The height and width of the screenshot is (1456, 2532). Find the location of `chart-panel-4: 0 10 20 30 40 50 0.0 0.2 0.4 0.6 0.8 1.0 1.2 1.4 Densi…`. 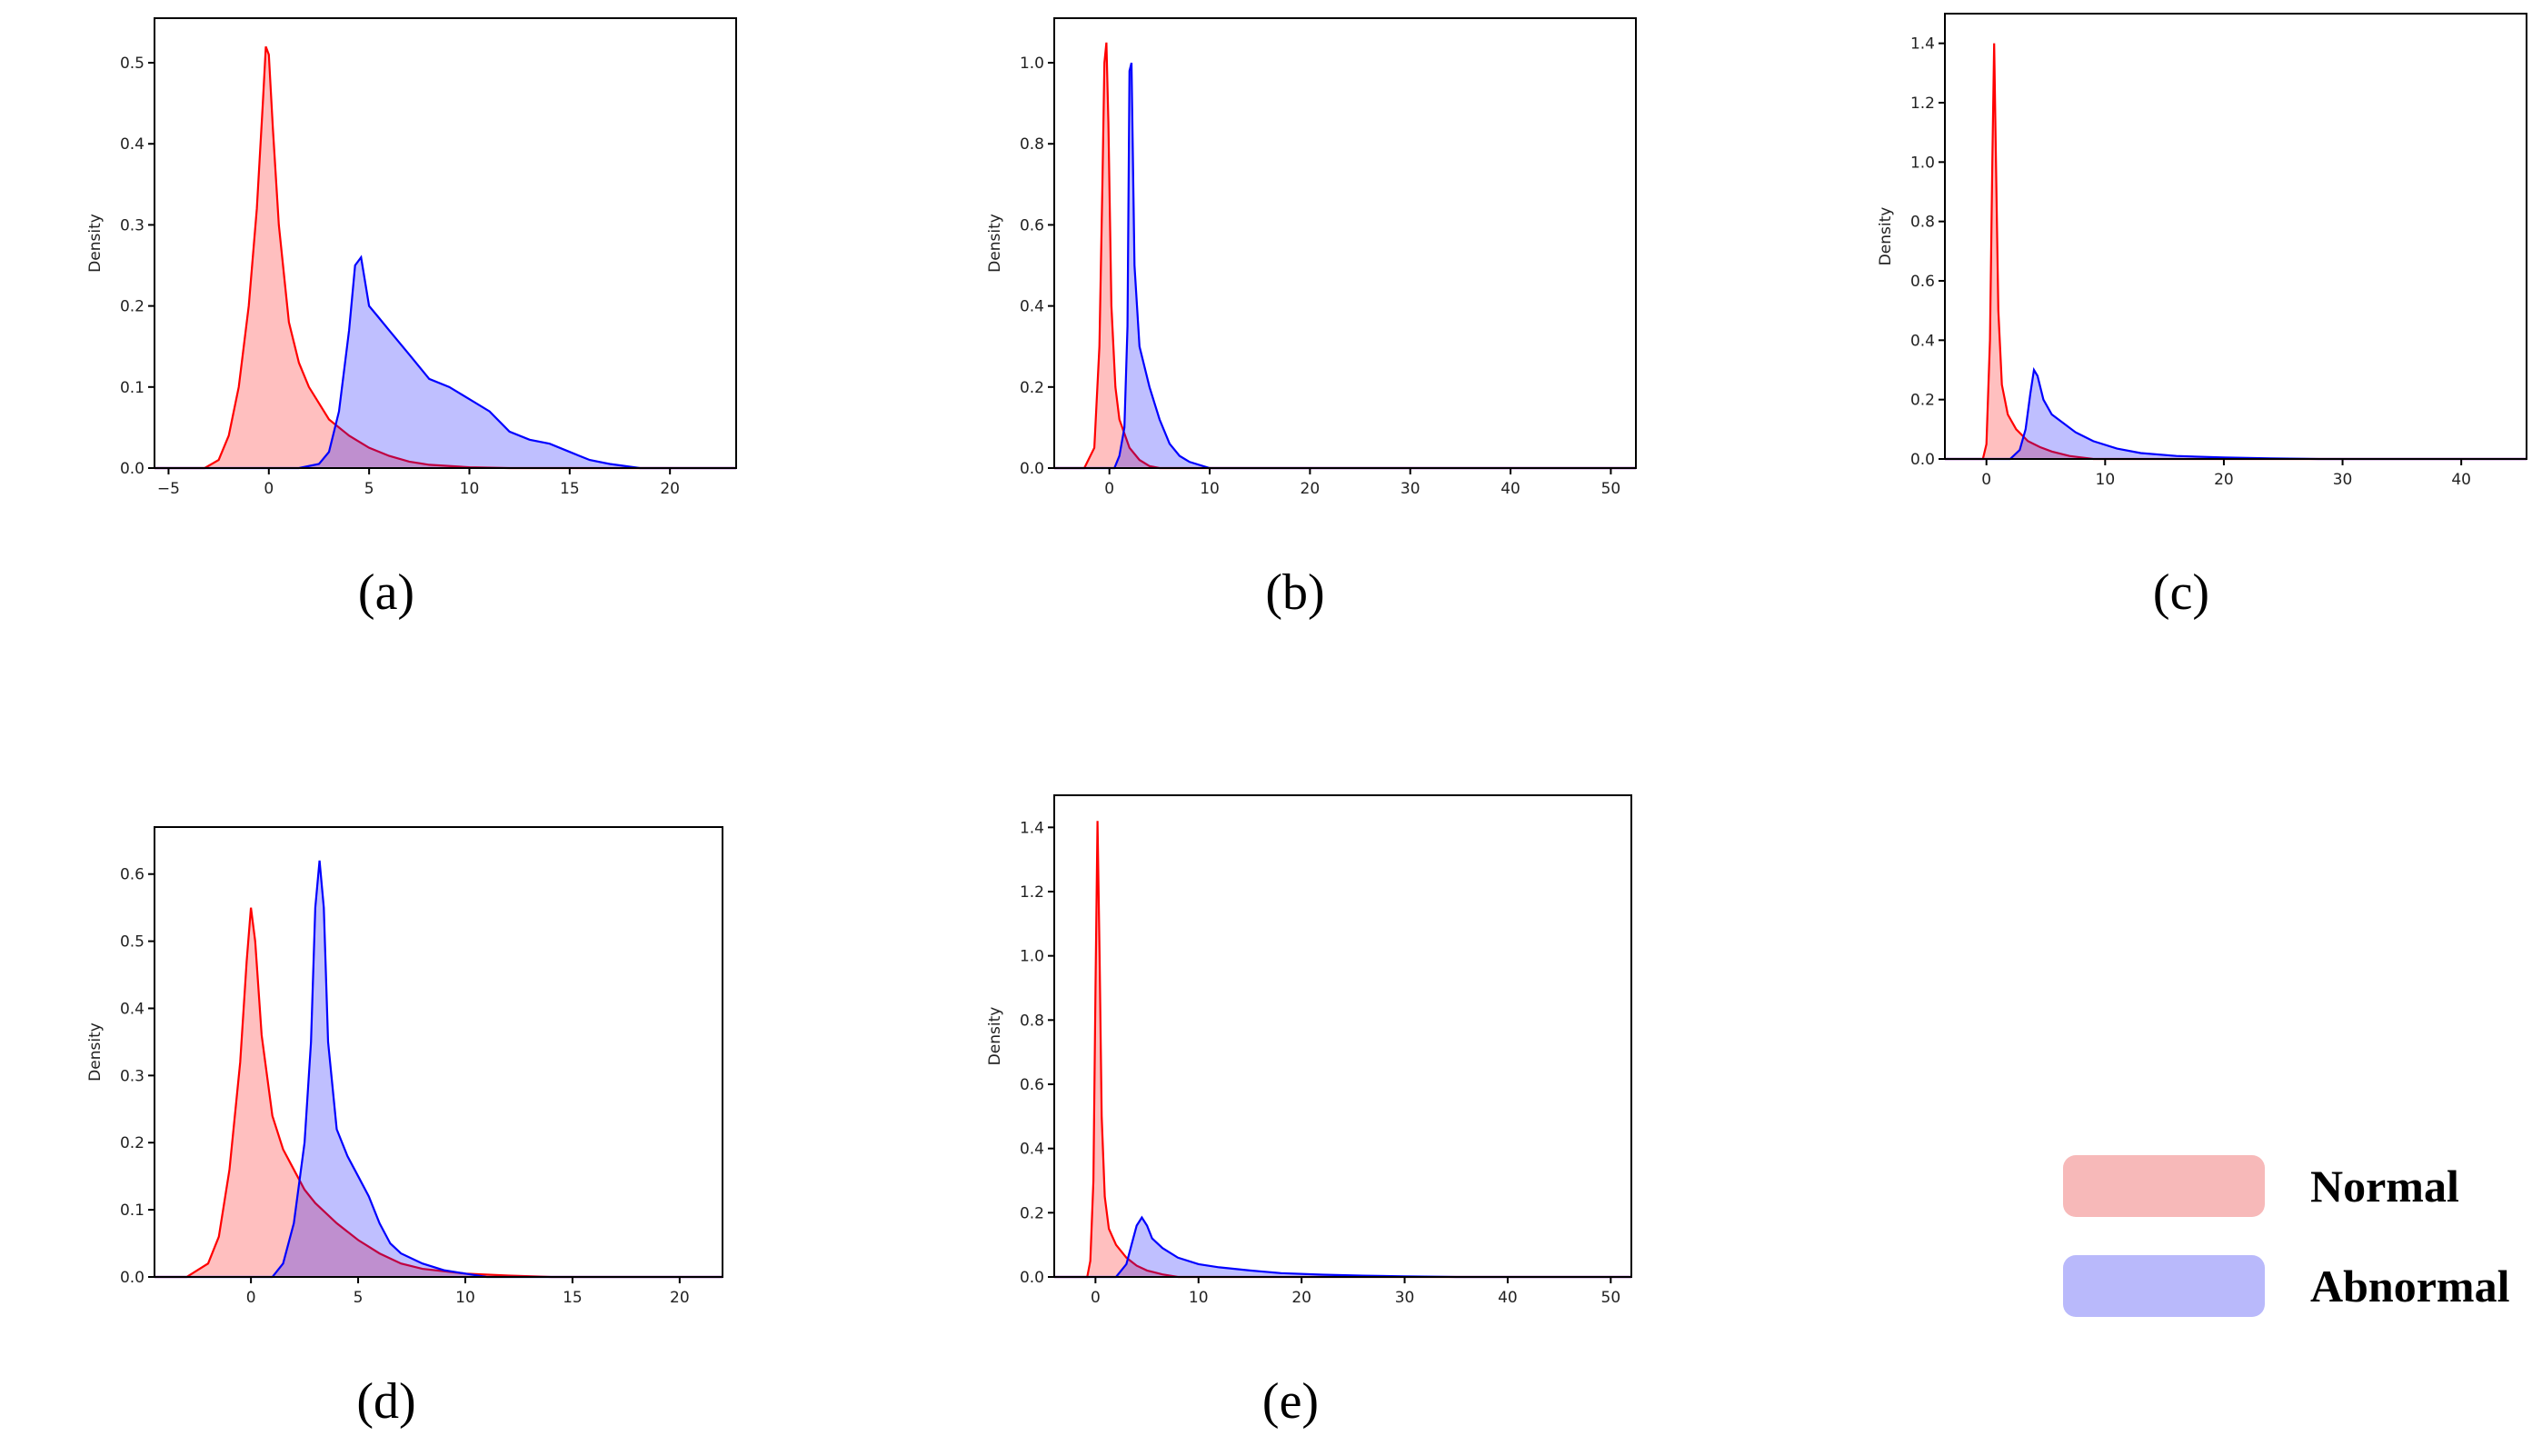

chart-panel-4: 0 10 20 30 40 50 0.0 0.2 0.4 0.6 0.8 1.0 1.2 1.4 Densi… is located at coordinates (1309, 1050).